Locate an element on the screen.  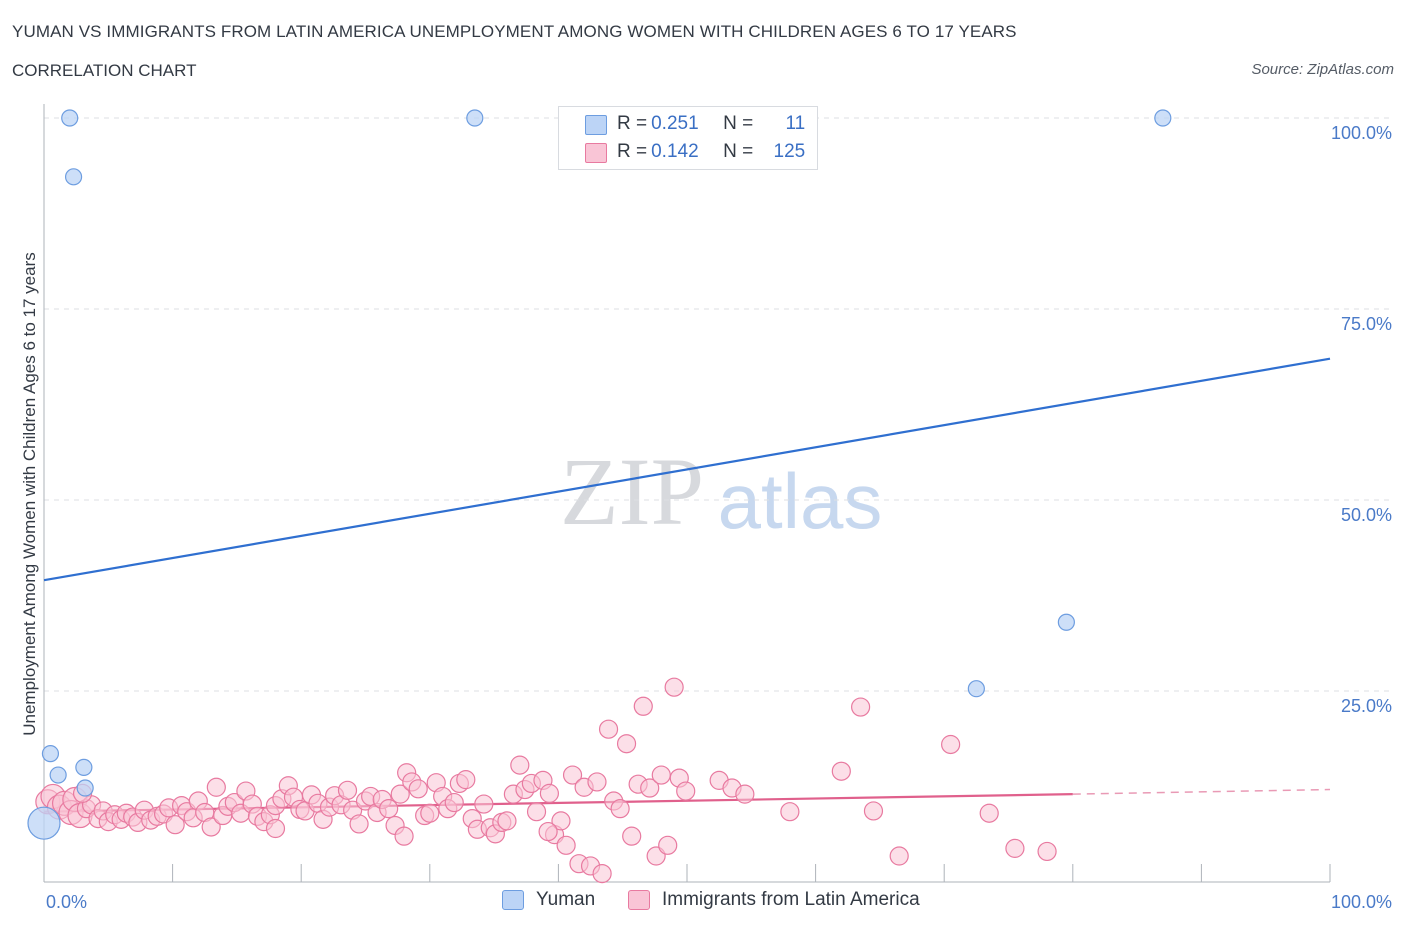
series-legend-latin-america: Immigrants from Latin America is located at coordinates (774, 900).